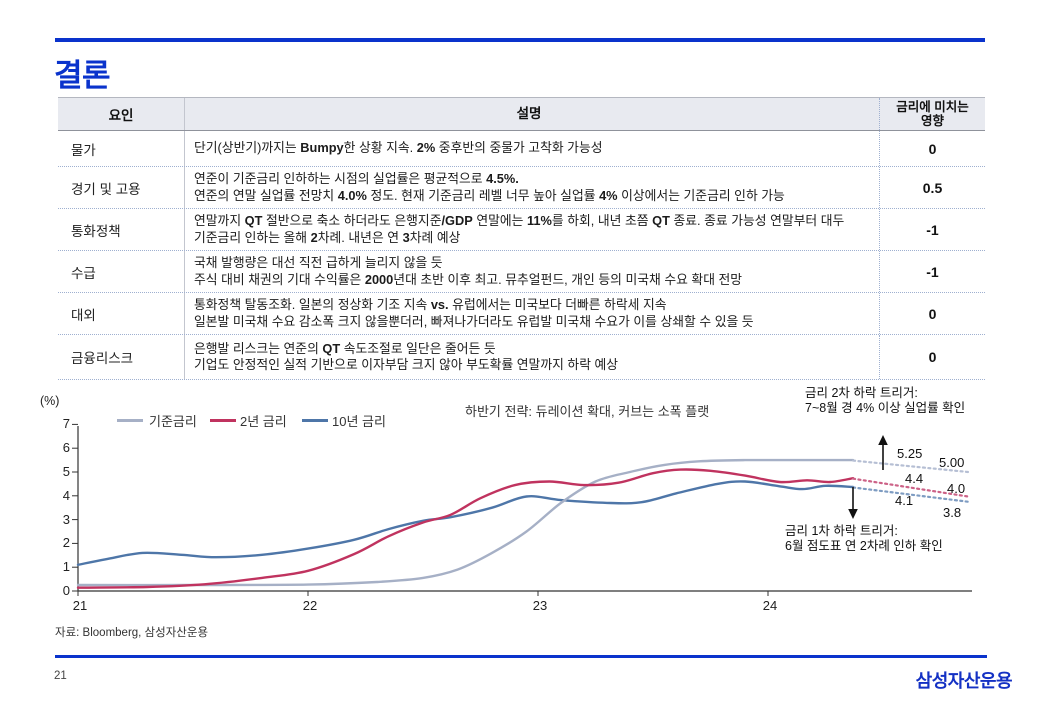 The height and width of the screenshot is (720, 1040). Describe the element at coordinates (173, 421) in the screenshot. I see `legend-label-0: 기준금리` at that location.